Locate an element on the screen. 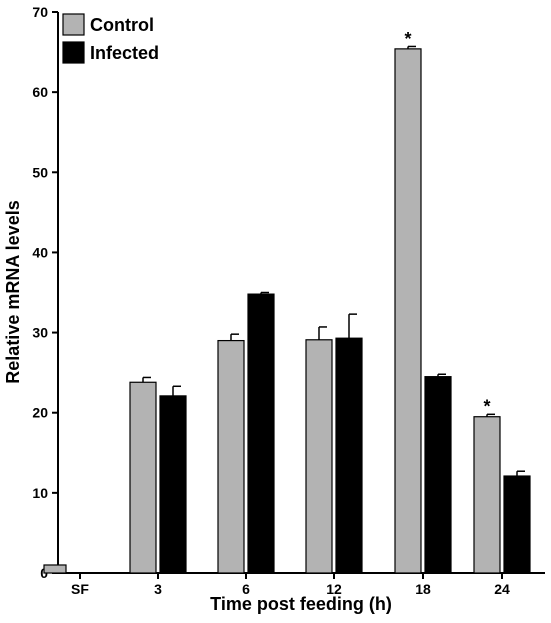 This screenshot has width=551, height=623. y-tick-label: 30 is located at coordinates (40, 333).